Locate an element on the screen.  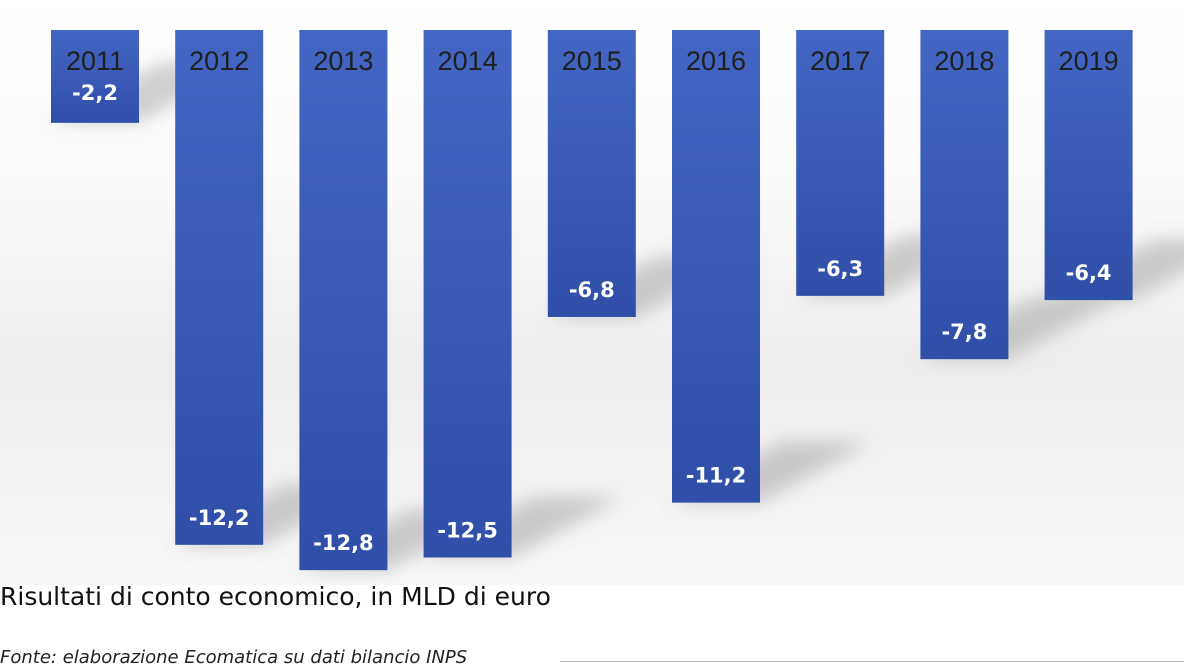
data-label: -2,2 is located at coordinates (95, 93).